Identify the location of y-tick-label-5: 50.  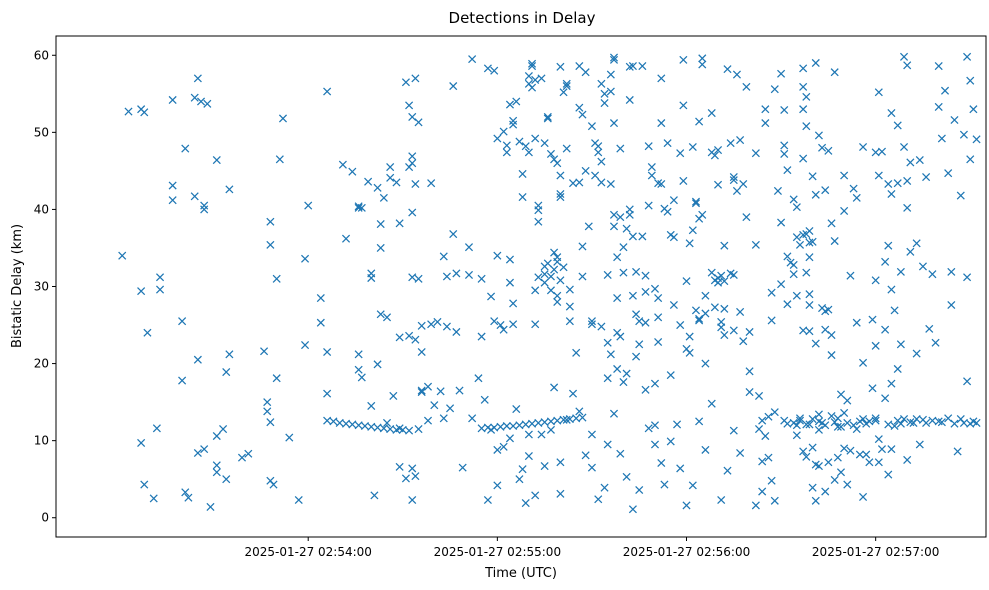
(41, 132).